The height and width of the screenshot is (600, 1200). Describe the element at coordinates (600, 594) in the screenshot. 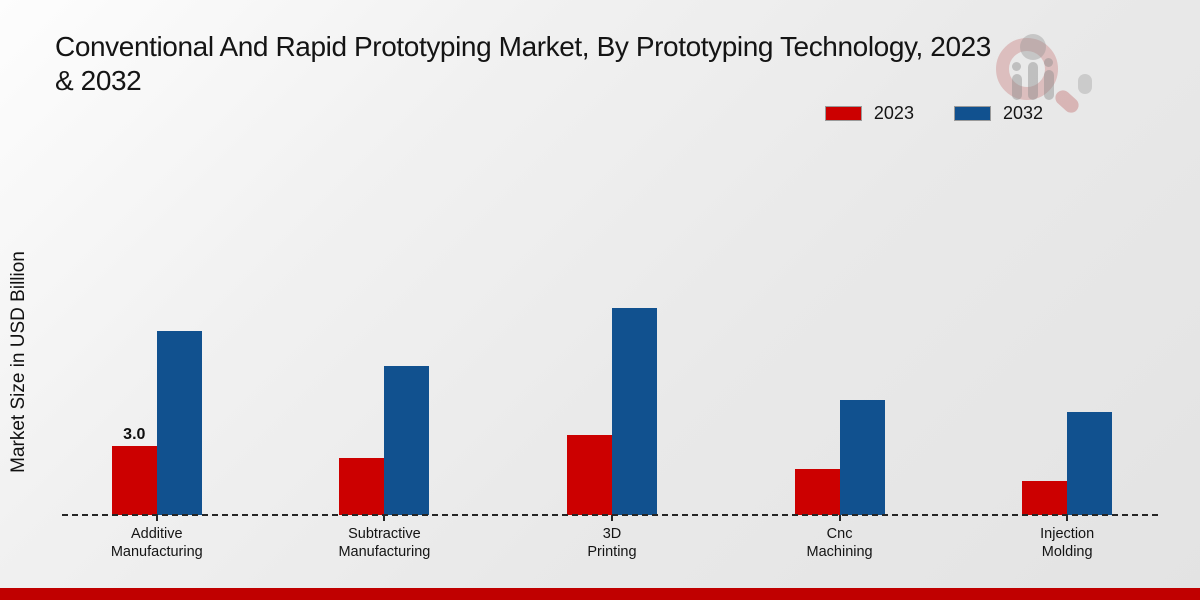

I see `footer-red-strip` at that location.